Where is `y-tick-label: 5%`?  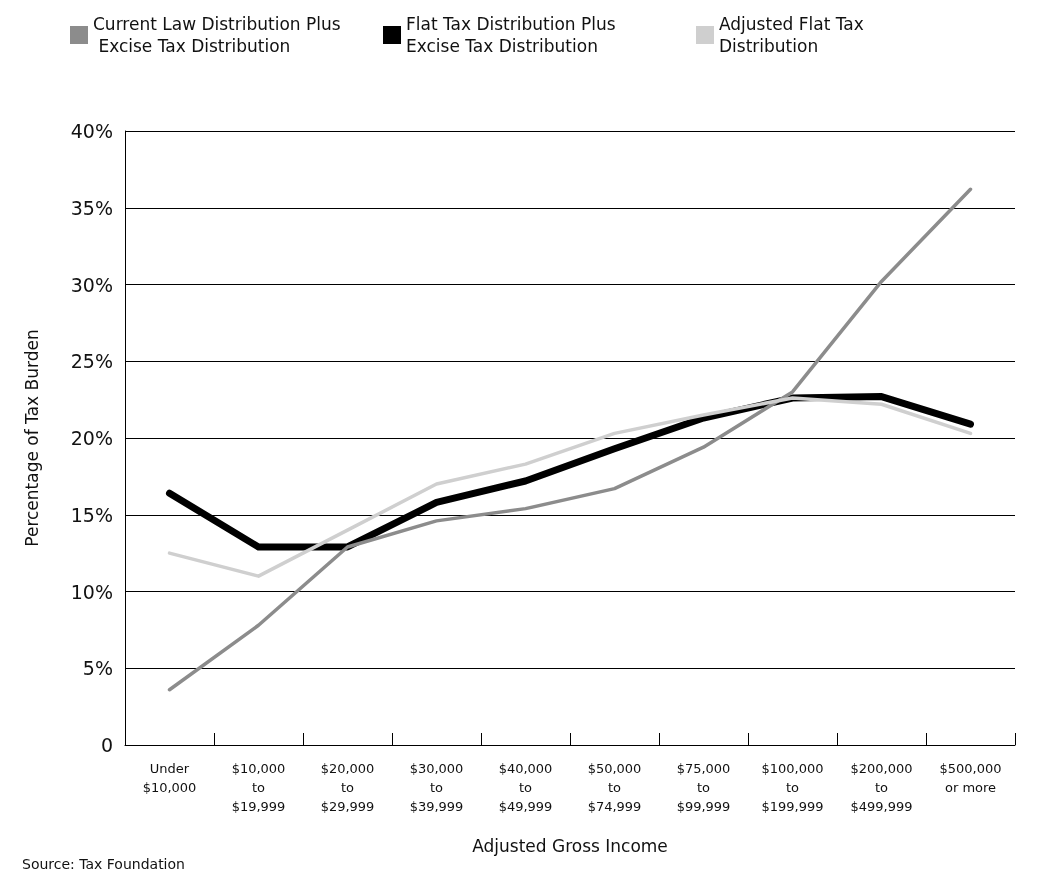 y-tick-label: 5% is located at coordinates (97, 668).